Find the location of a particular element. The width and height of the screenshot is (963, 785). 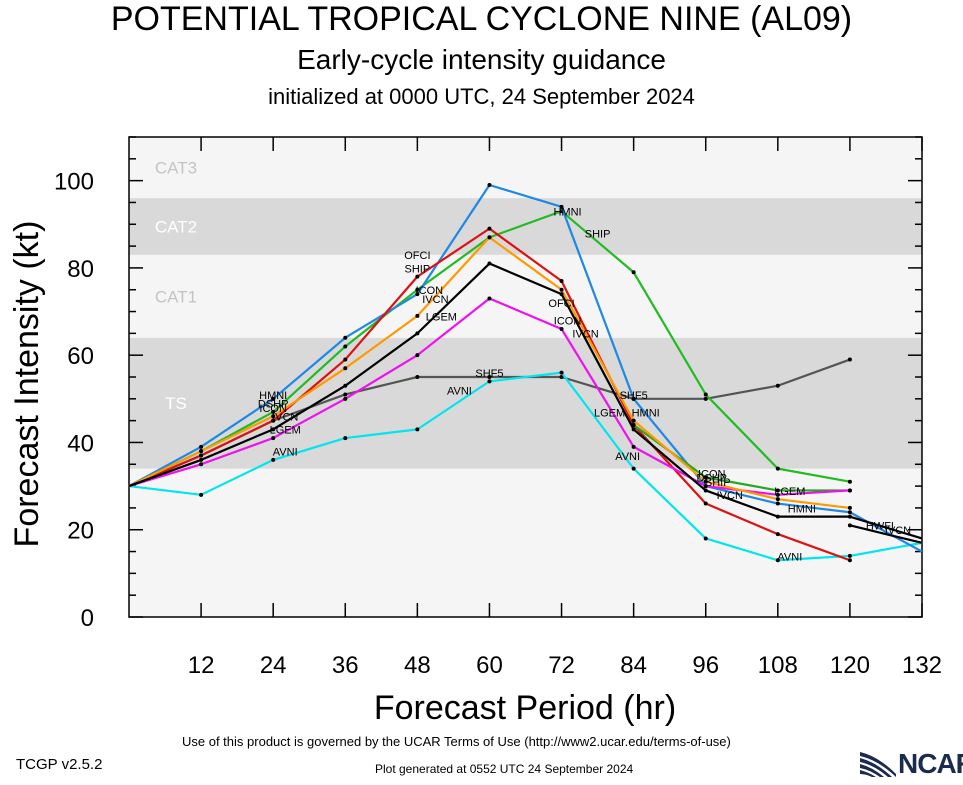

band-cat3 is located at coordinates (525, 168).